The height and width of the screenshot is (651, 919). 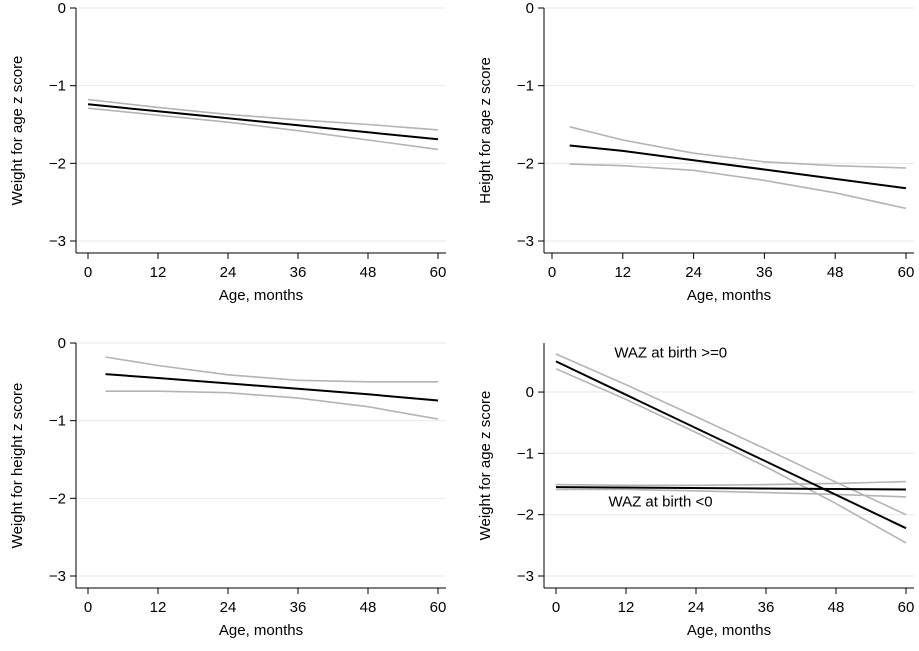 I want to click on y-axis-label: Weight for height z score, so click(x=17, y=466).